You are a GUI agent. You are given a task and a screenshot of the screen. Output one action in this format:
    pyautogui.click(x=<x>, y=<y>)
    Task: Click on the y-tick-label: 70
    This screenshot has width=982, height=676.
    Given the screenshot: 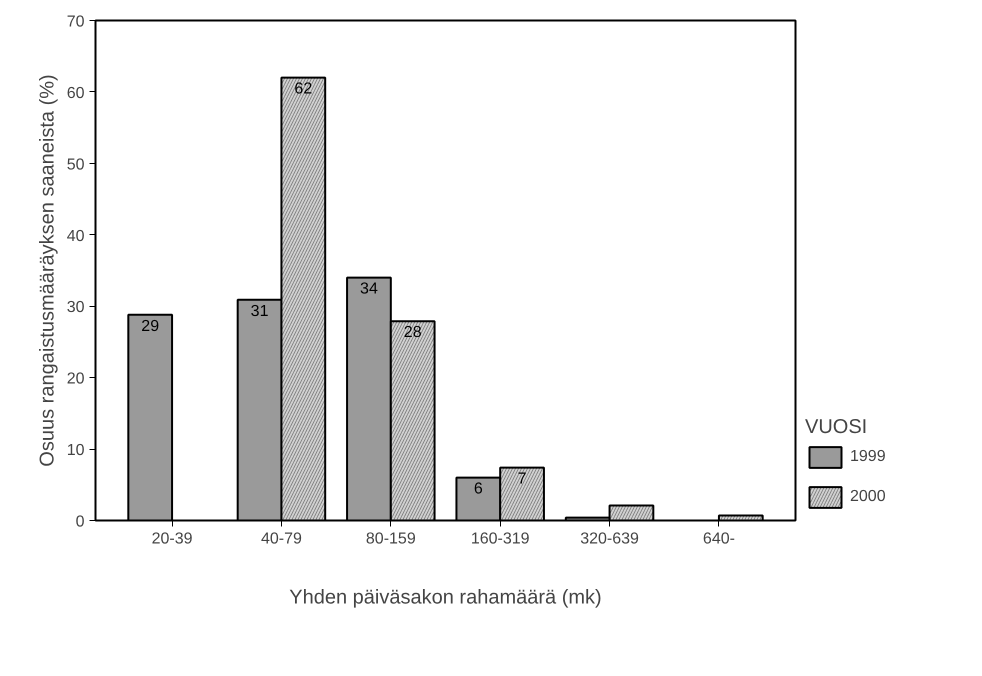 What is the action you would take?
    pyautogui.click(x=75, y=22)
    